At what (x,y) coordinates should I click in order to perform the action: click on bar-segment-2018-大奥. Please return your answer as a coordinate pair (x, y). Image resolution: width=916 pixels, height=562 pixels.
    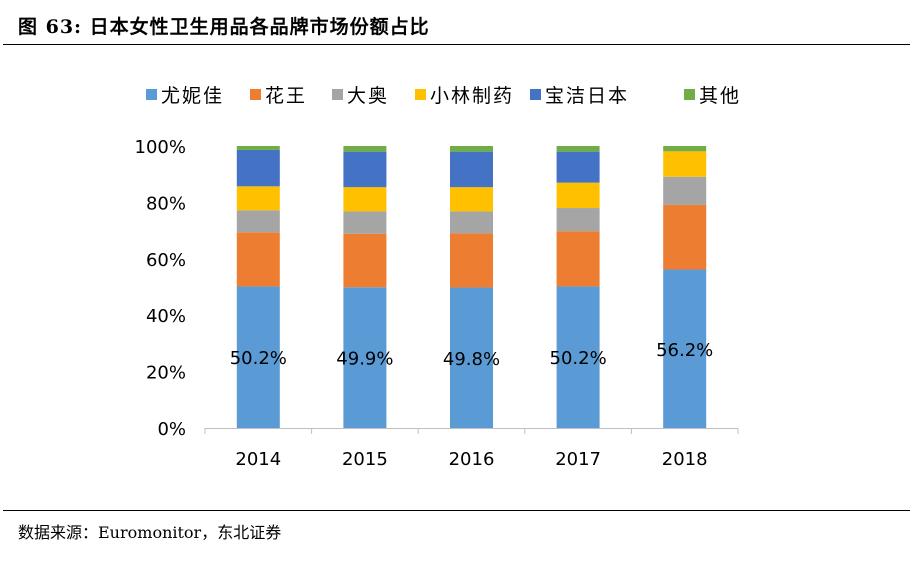
    Looking at the image, I should click on (685, 190).